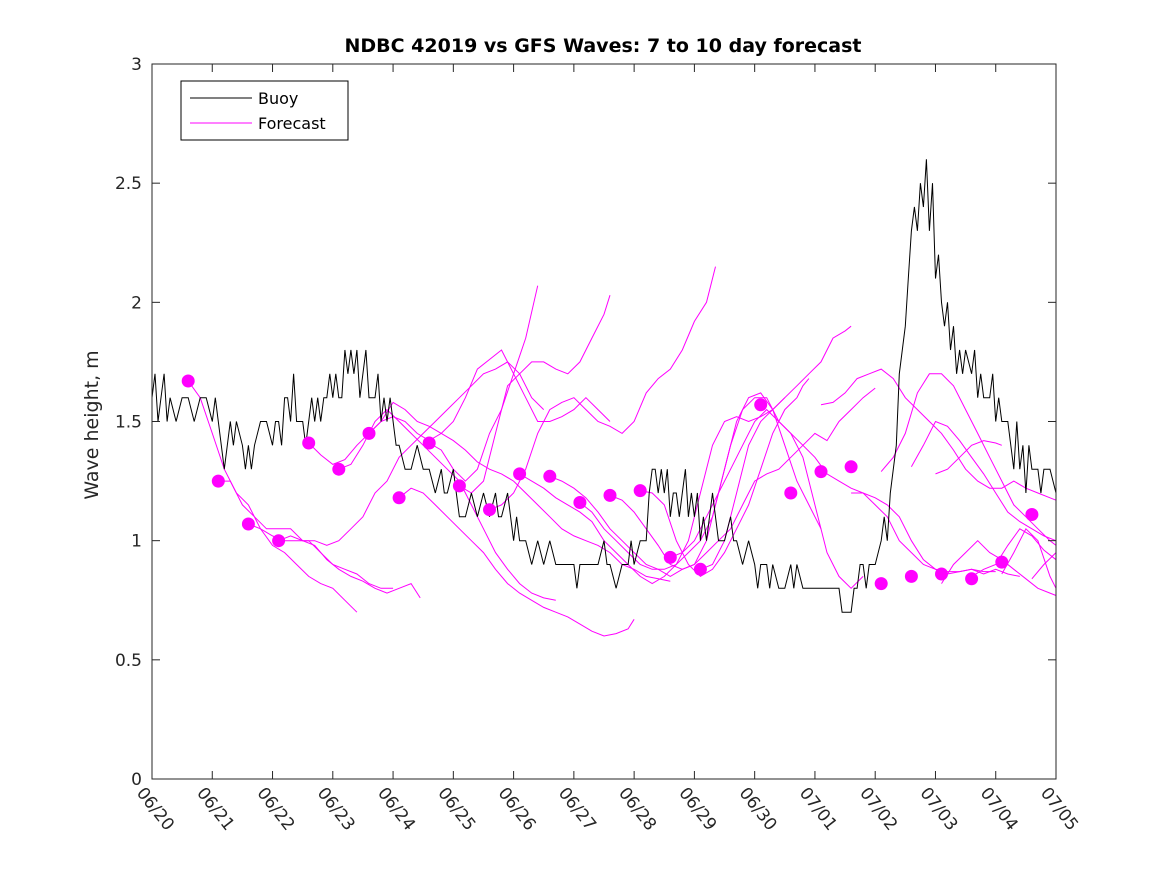  Describe the element at coordinates (637, 809) in the screenshot. I see `x-tick-label: 06/28` at that location.